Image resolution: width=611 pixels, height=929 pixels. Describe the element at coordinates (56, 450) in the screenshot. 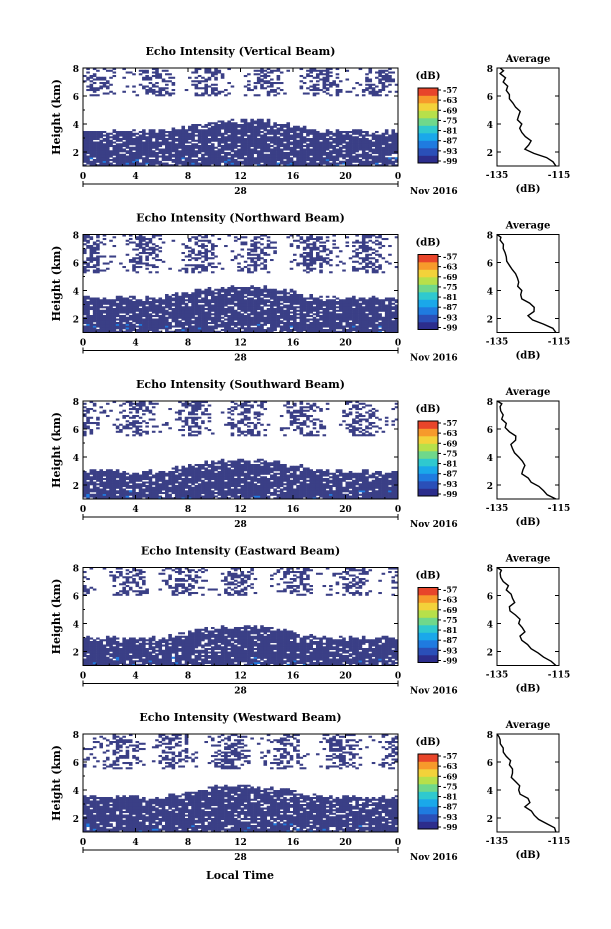

I see `y-axis-label: Height (km)` at that location.